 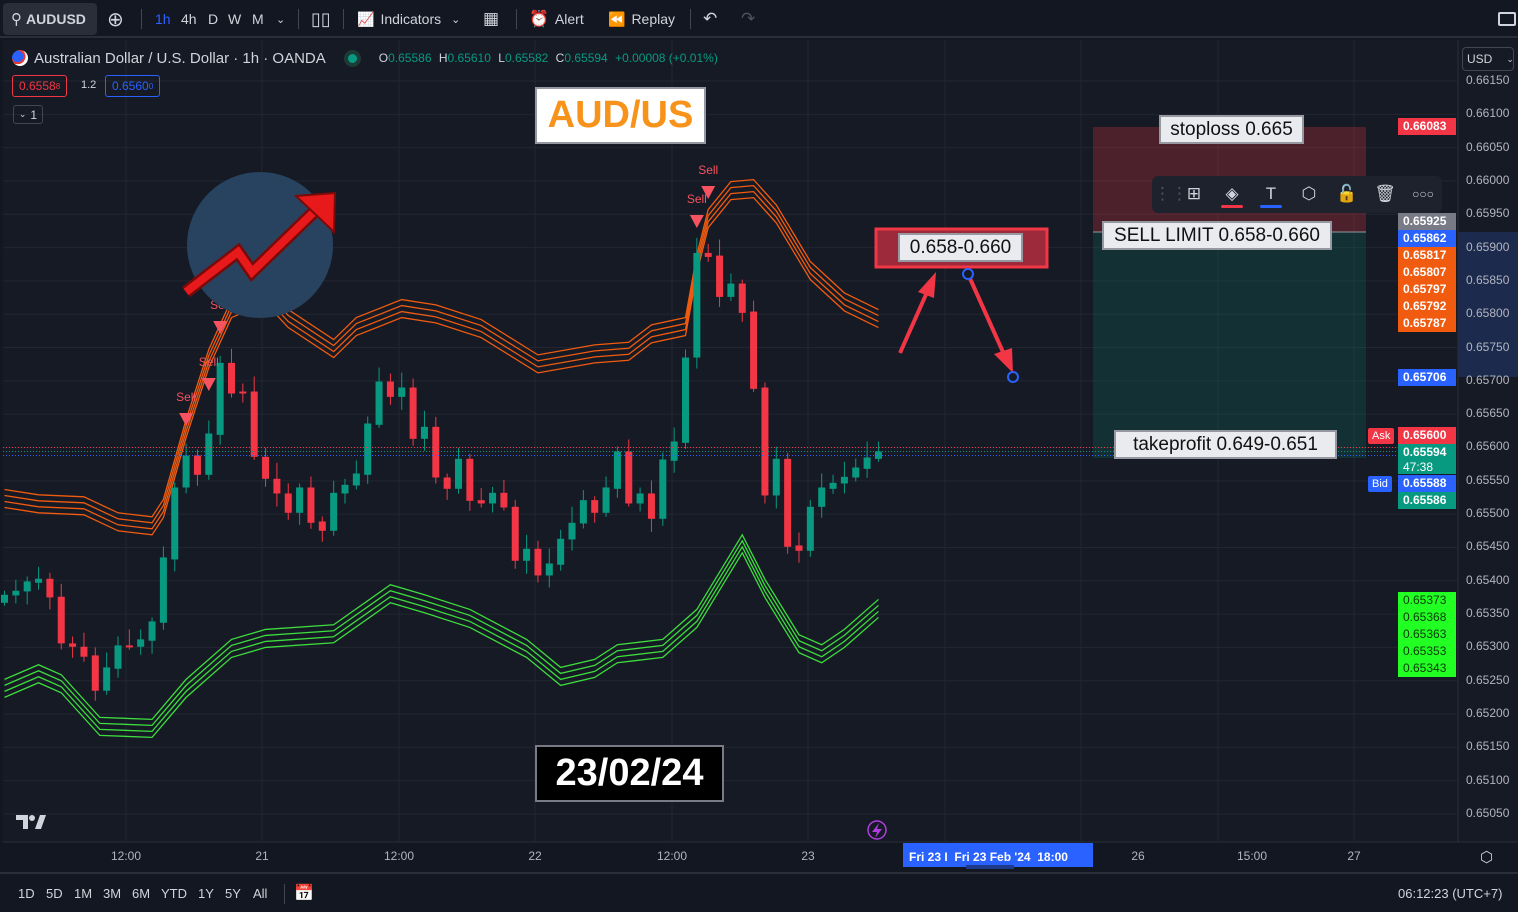 What do you see at coordinates (115, 19) in the screenshot?
I see `compare-symbol-button: ⊕` at bounding box center [115, 19].